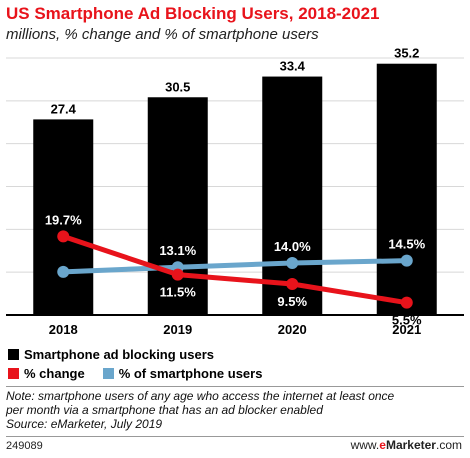  Describe the element at coordinates (235, 386) in the screenshot. I see `note-divider` at that location.